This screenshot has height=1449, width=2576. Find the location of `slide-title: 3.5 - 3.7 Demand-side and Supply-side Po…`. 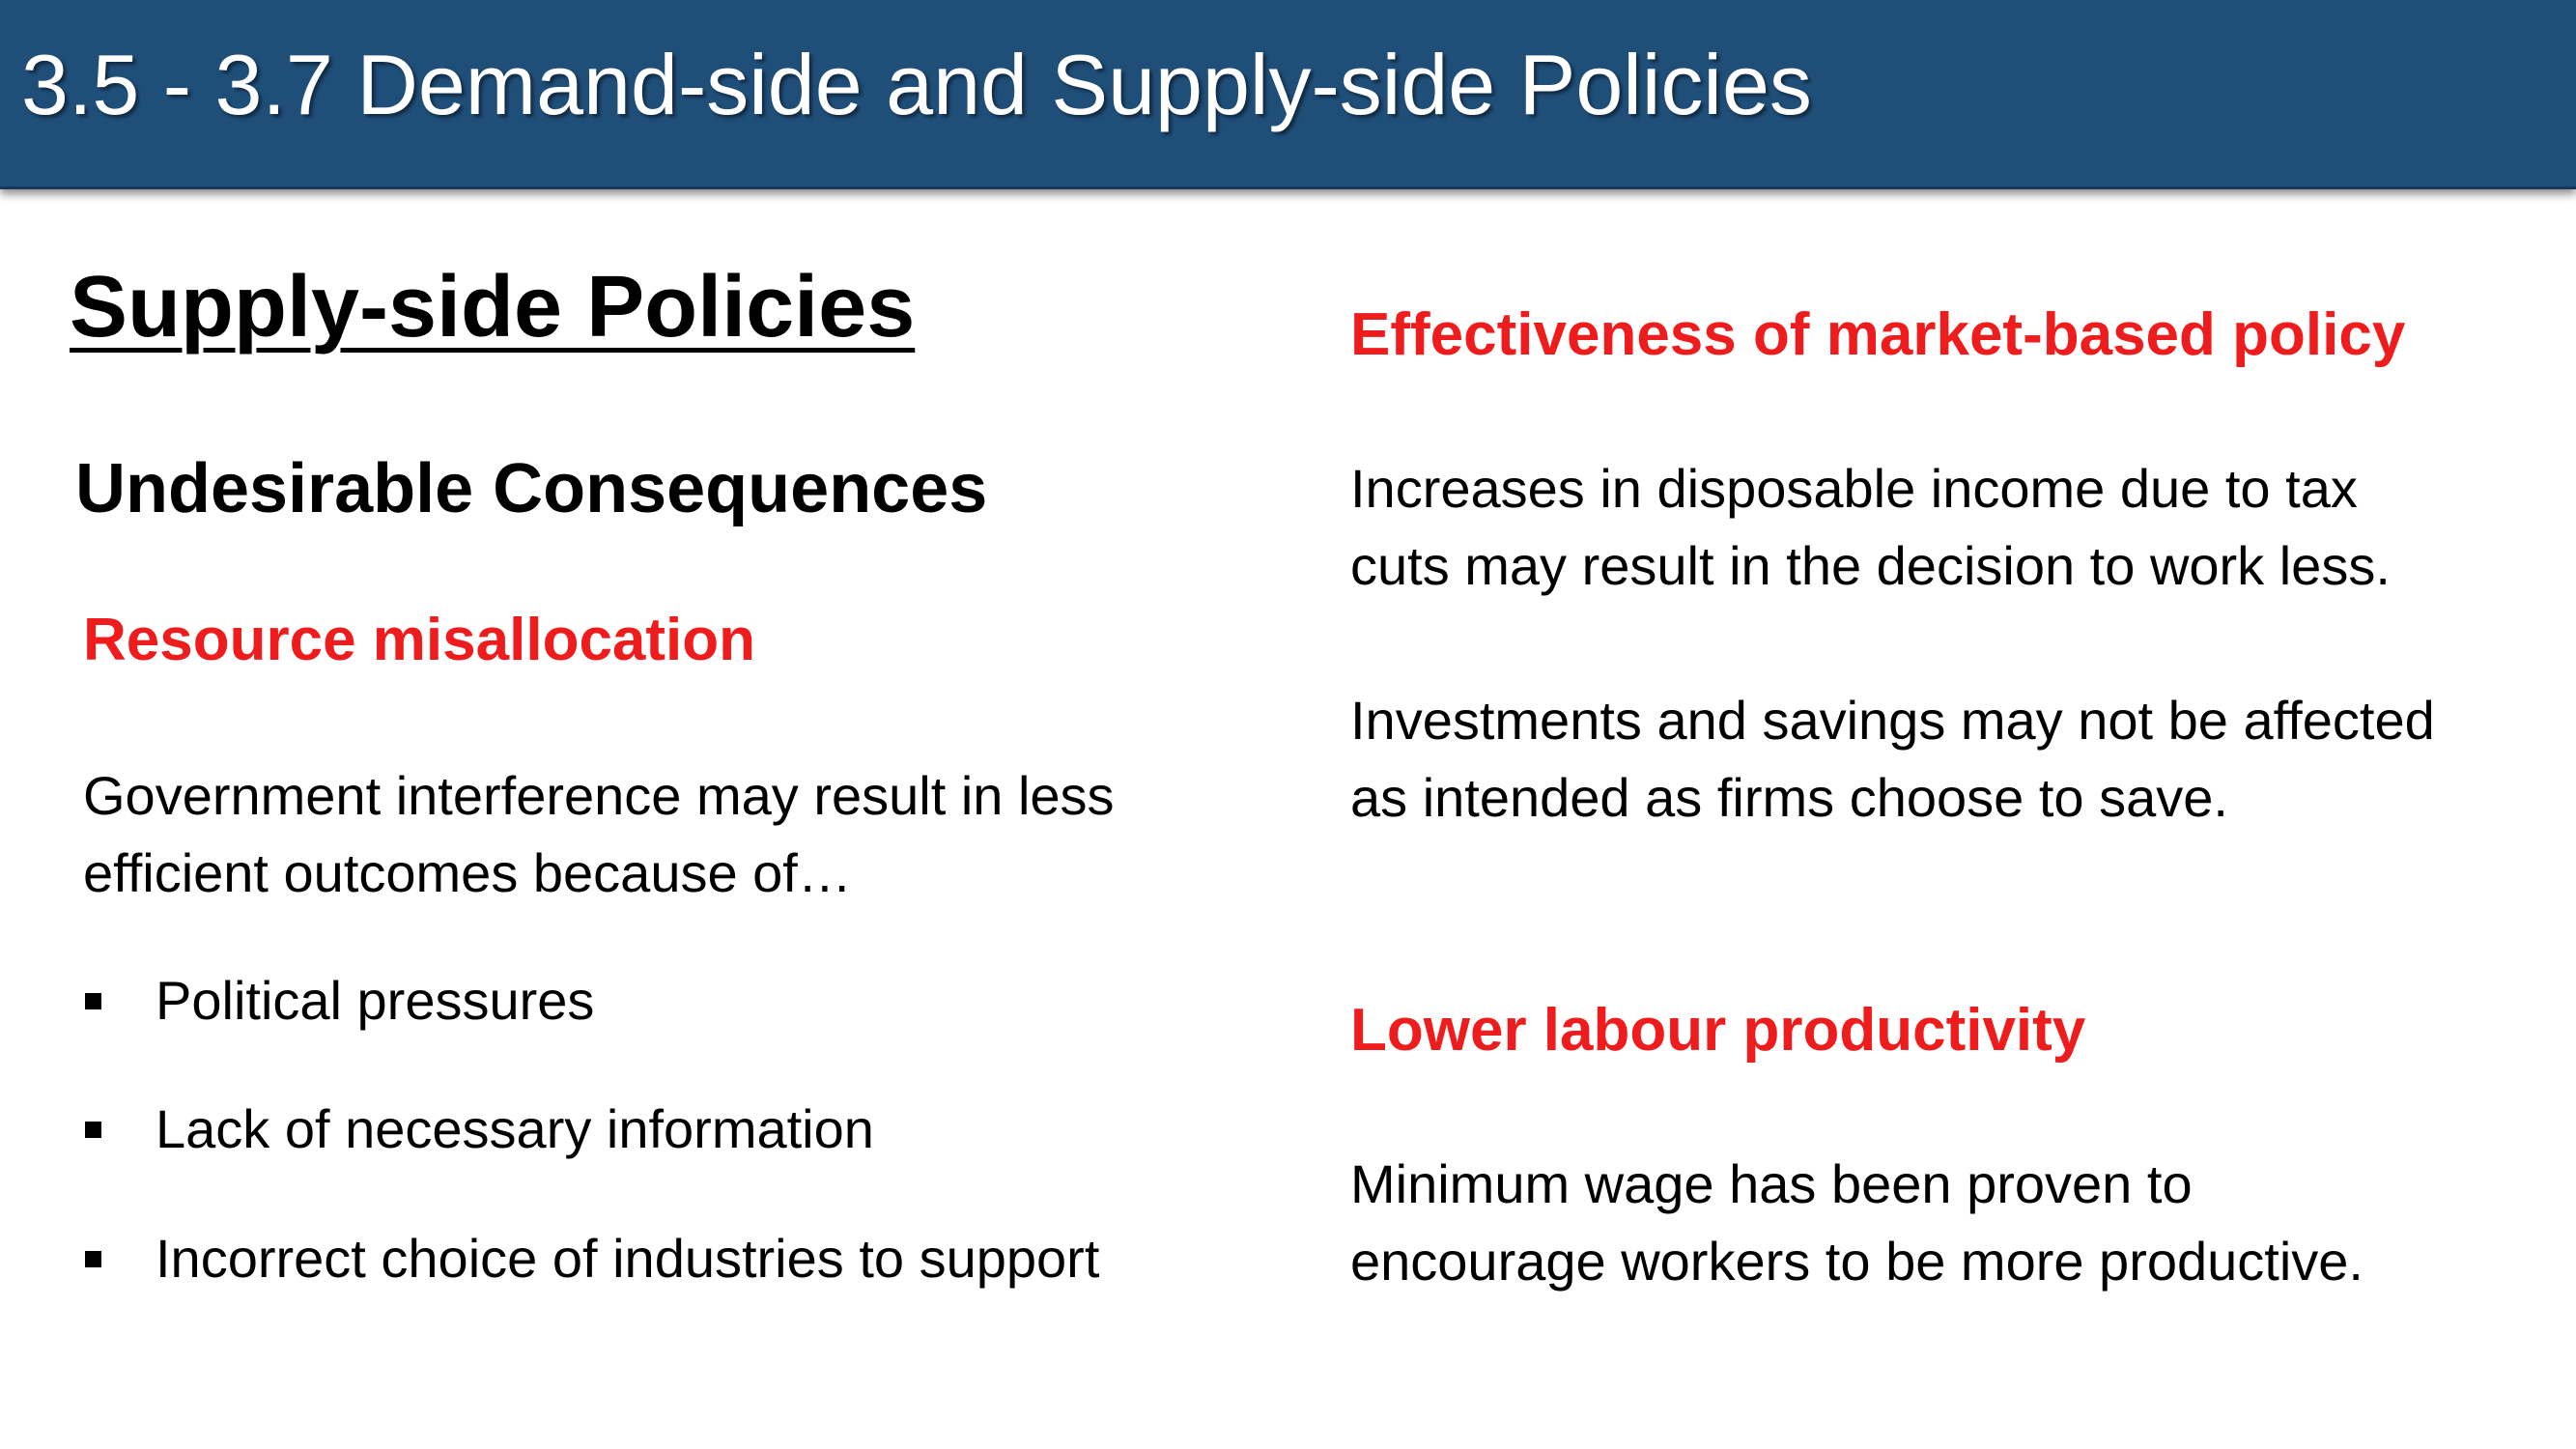

slide-title: 3.5 - 3.7 Demand-side and Supply-side Po… is located at coordinates (916, 84).